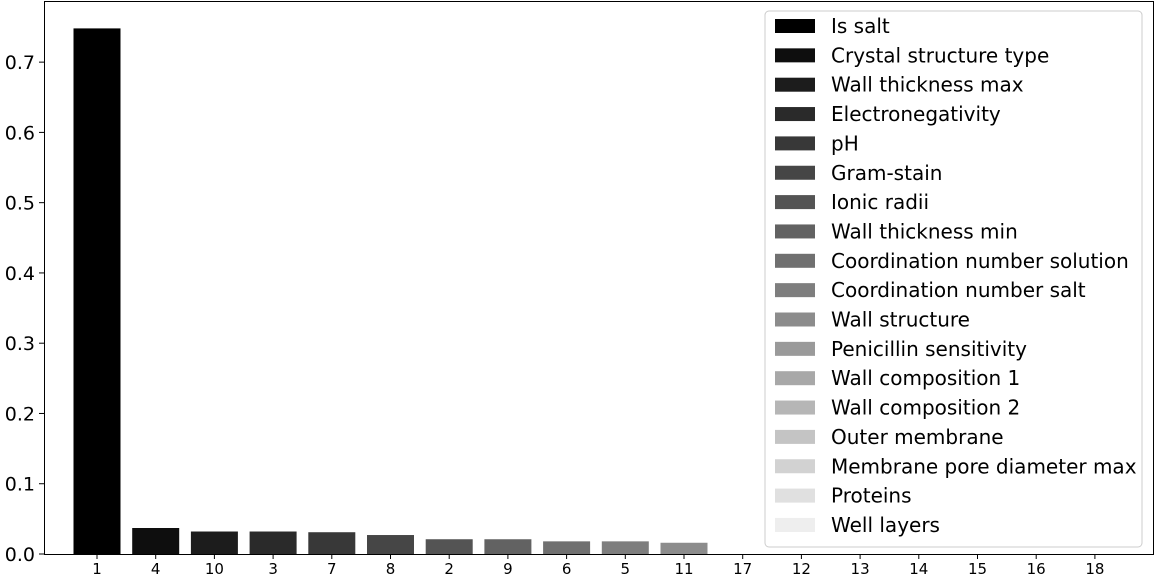 This screenshot has height=578, width=1155. I want to click on xtick-label-5: 5, so click(626, 569).